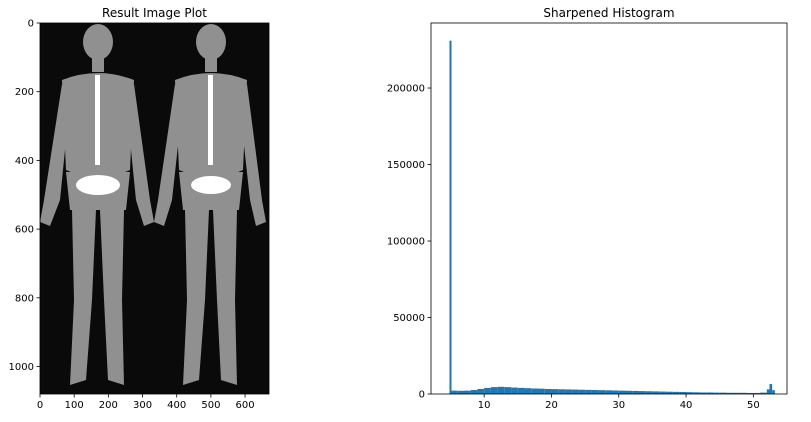  Describe the element at coordinates (406, 165) in the screenshot. I see `y-tick-label: 150000` at that location.